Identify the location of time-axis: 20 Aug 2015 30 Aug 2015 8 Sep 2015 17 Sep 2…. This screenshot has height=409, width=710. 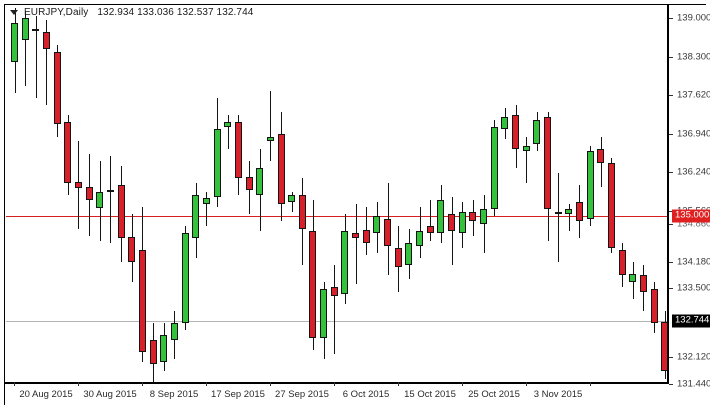
(355, 395).